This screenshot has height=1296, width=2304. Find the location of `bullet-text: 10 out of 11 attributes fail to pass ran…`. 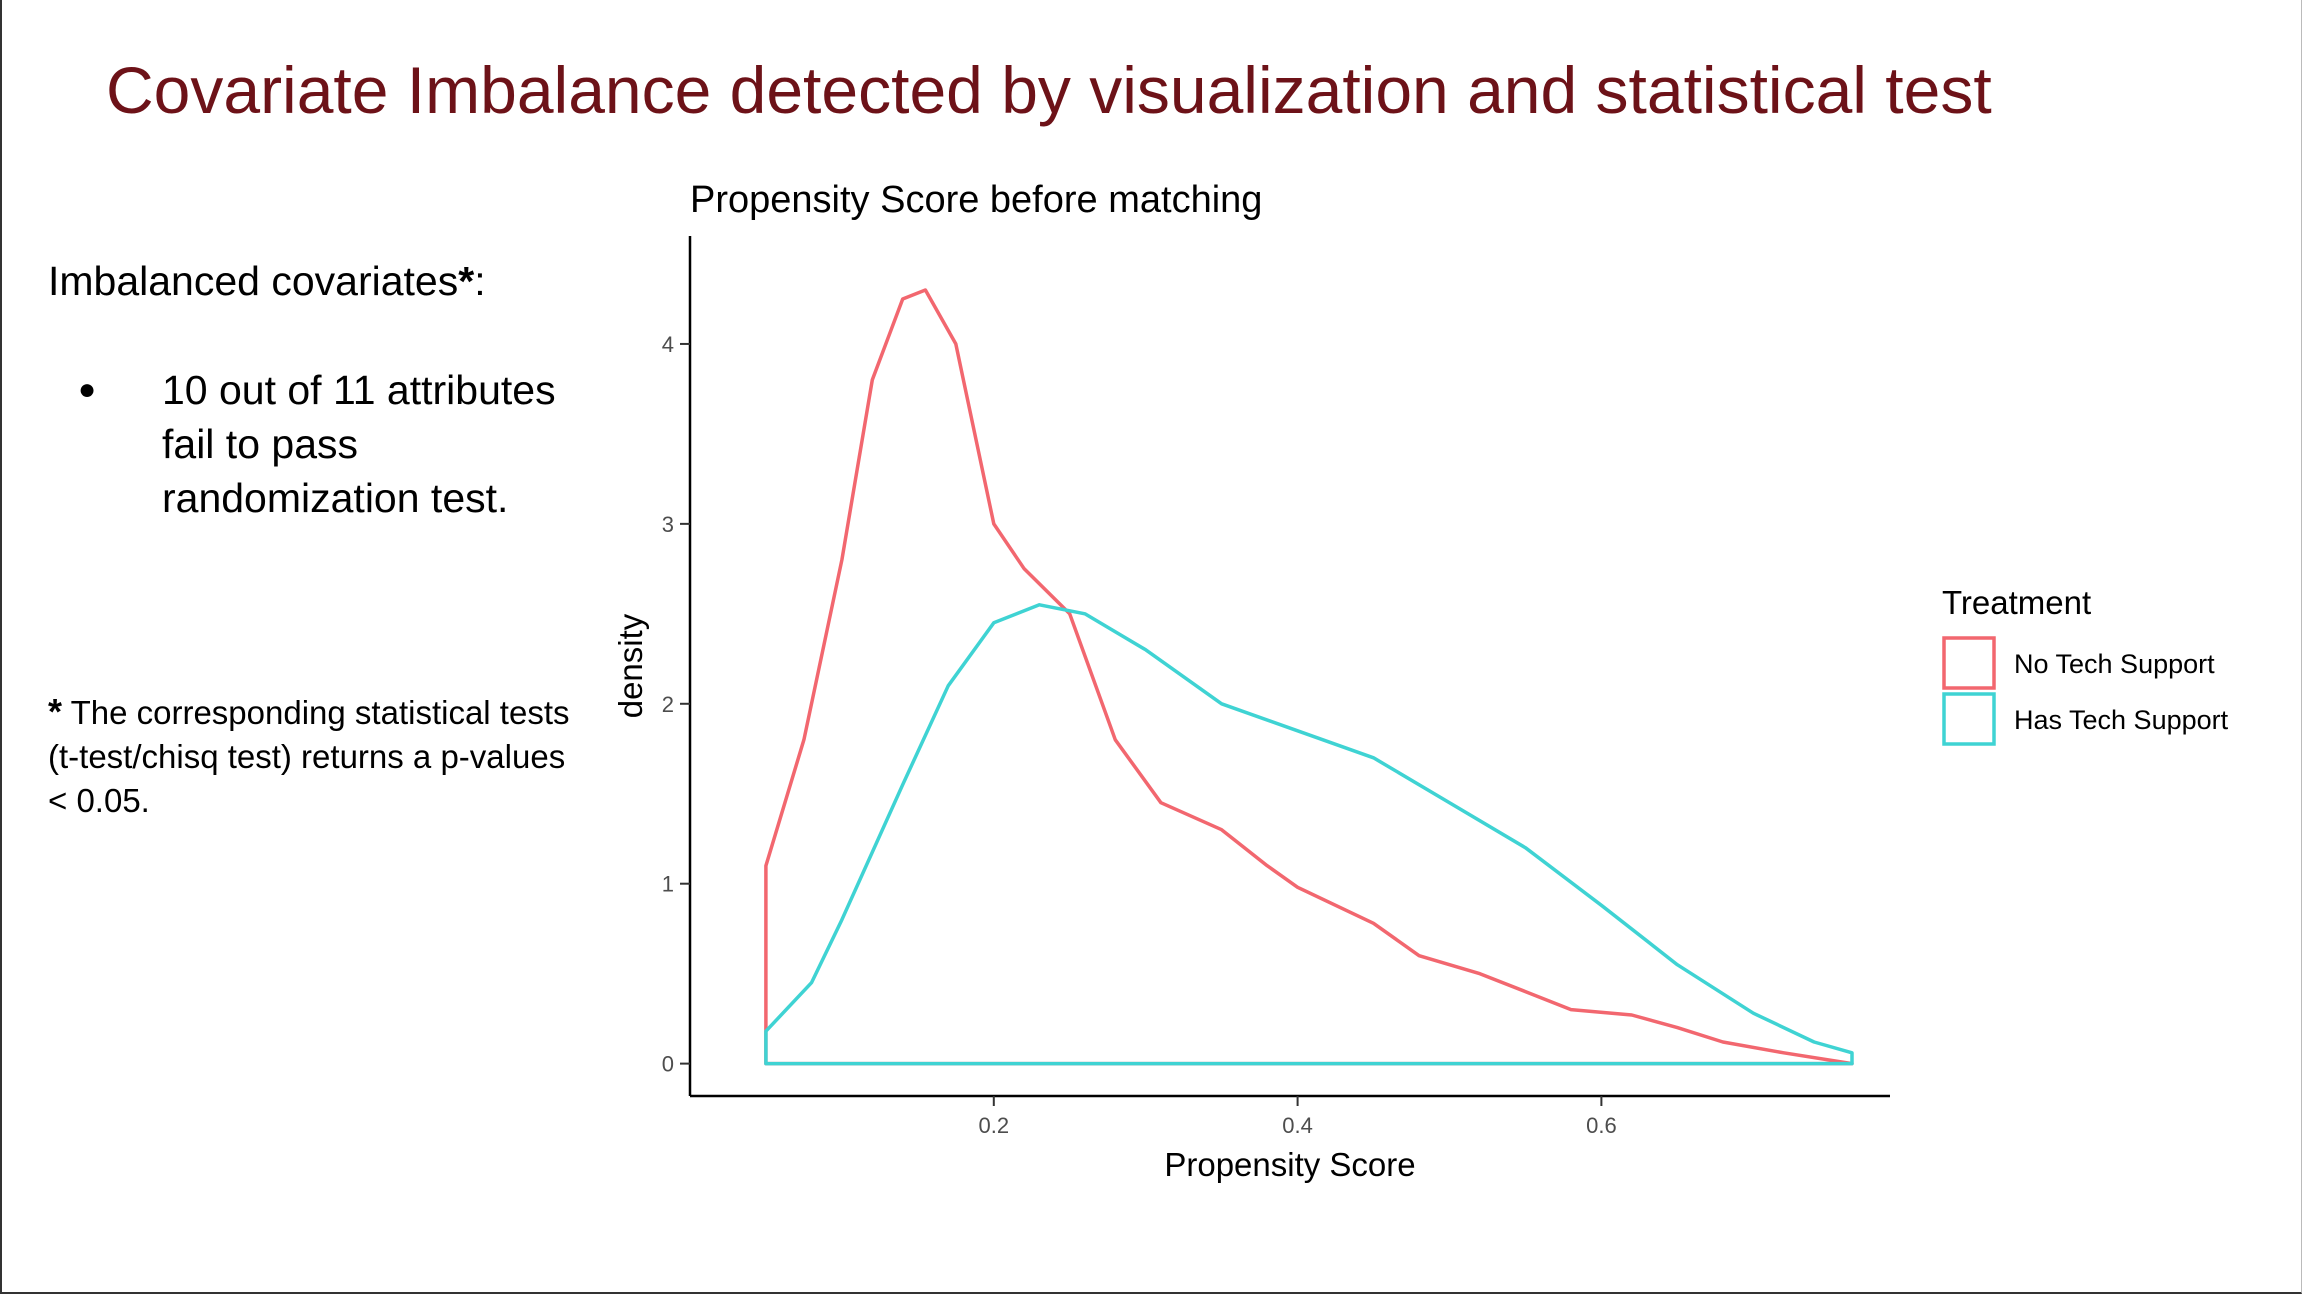

bullet-text: 10 out of 11 attributes fail to pass ran… is located at coordinates (359, 444).